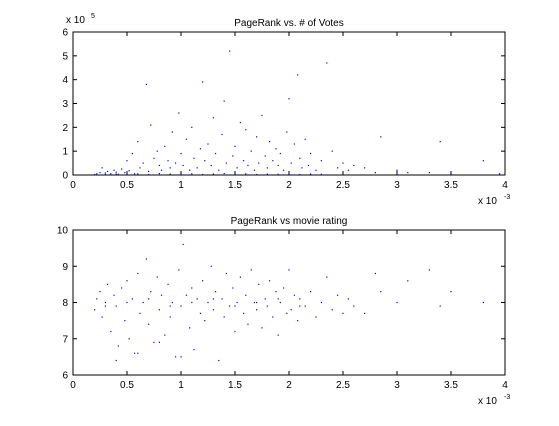  Describe the element at coordinates (73, 185) in the screenshot. I see `chart-1-x-tick-label: 0` at that location.